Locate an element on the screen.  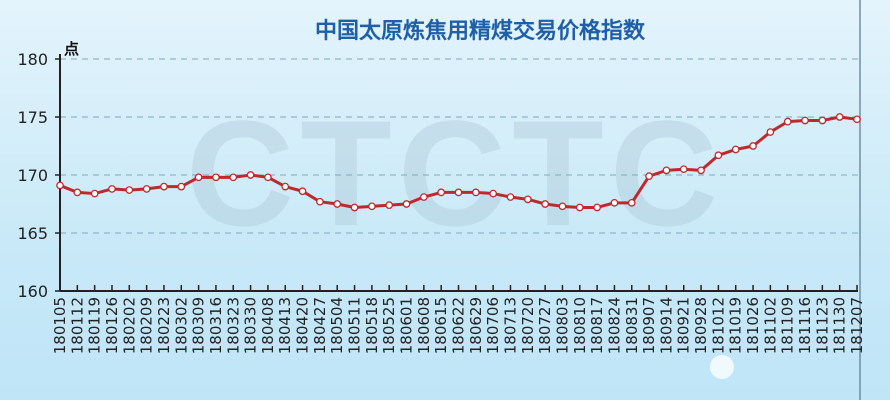
x-tick-label: 180706 is located at coordinates (493, 325).